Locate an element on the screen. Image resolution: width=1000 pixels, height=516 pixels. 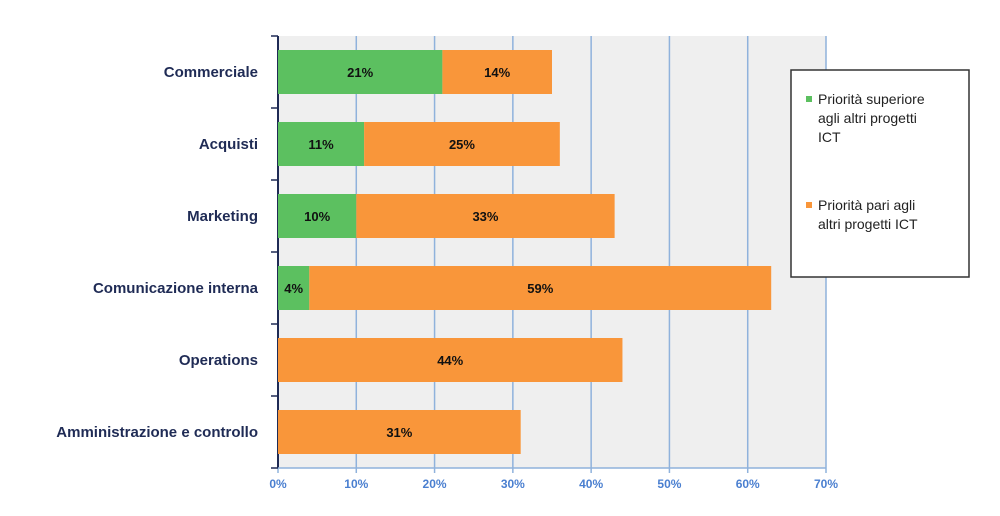
data-label: 14% is located at coordinates (497, 72).